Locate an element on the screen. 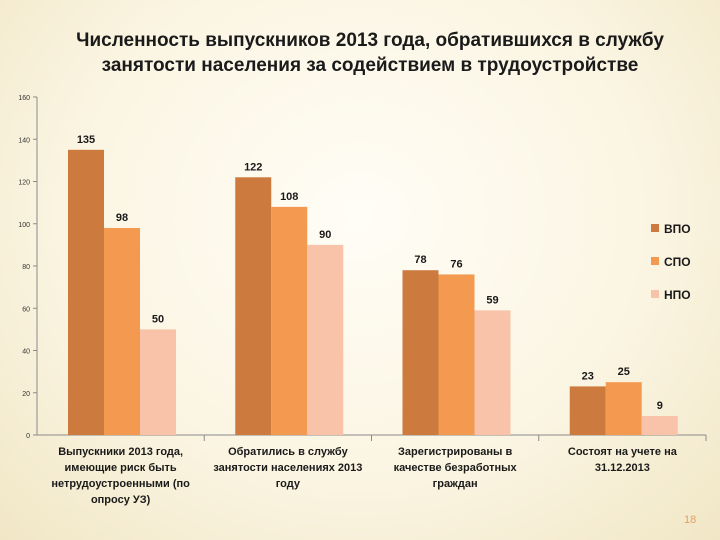 The width and height of the screenshot is (720, 540). y-tick-label: 100 is located at coordinates (24, 225).